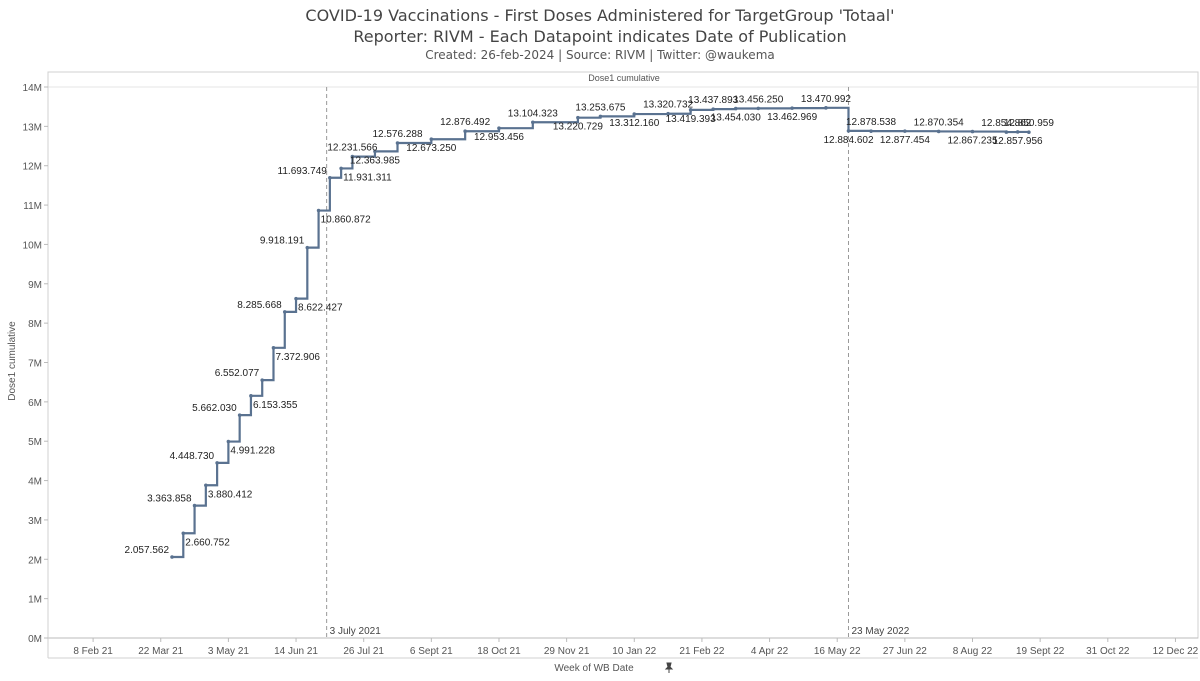 This screenshot has width=1200, height=681. I want to click on panel-header: Dose1 cumulative, so click(624, 78).